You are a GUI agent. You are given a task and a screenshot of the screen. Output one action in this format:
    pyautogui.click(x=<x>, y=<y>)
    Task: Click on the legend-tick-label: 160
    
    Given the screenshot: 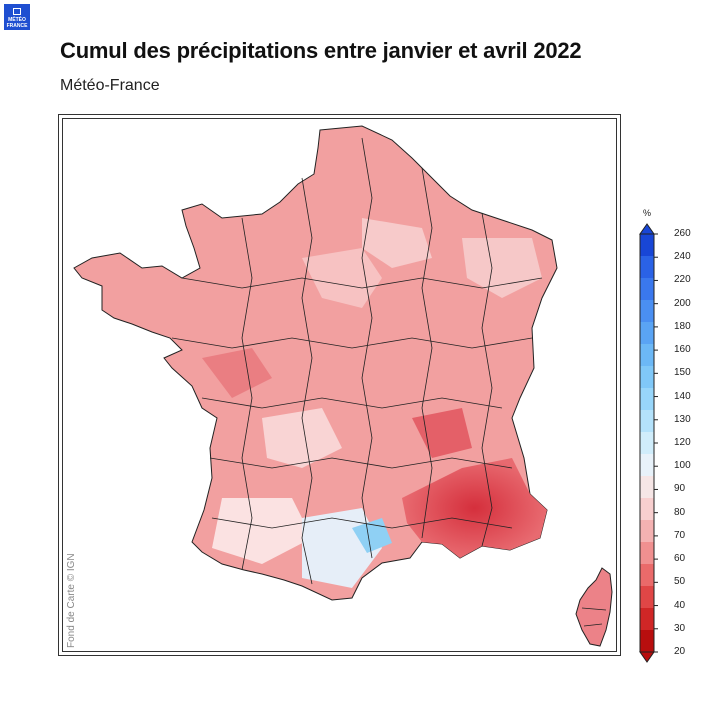 What is the action you would take?
    pyautogui.click(x=682, y=350)
    